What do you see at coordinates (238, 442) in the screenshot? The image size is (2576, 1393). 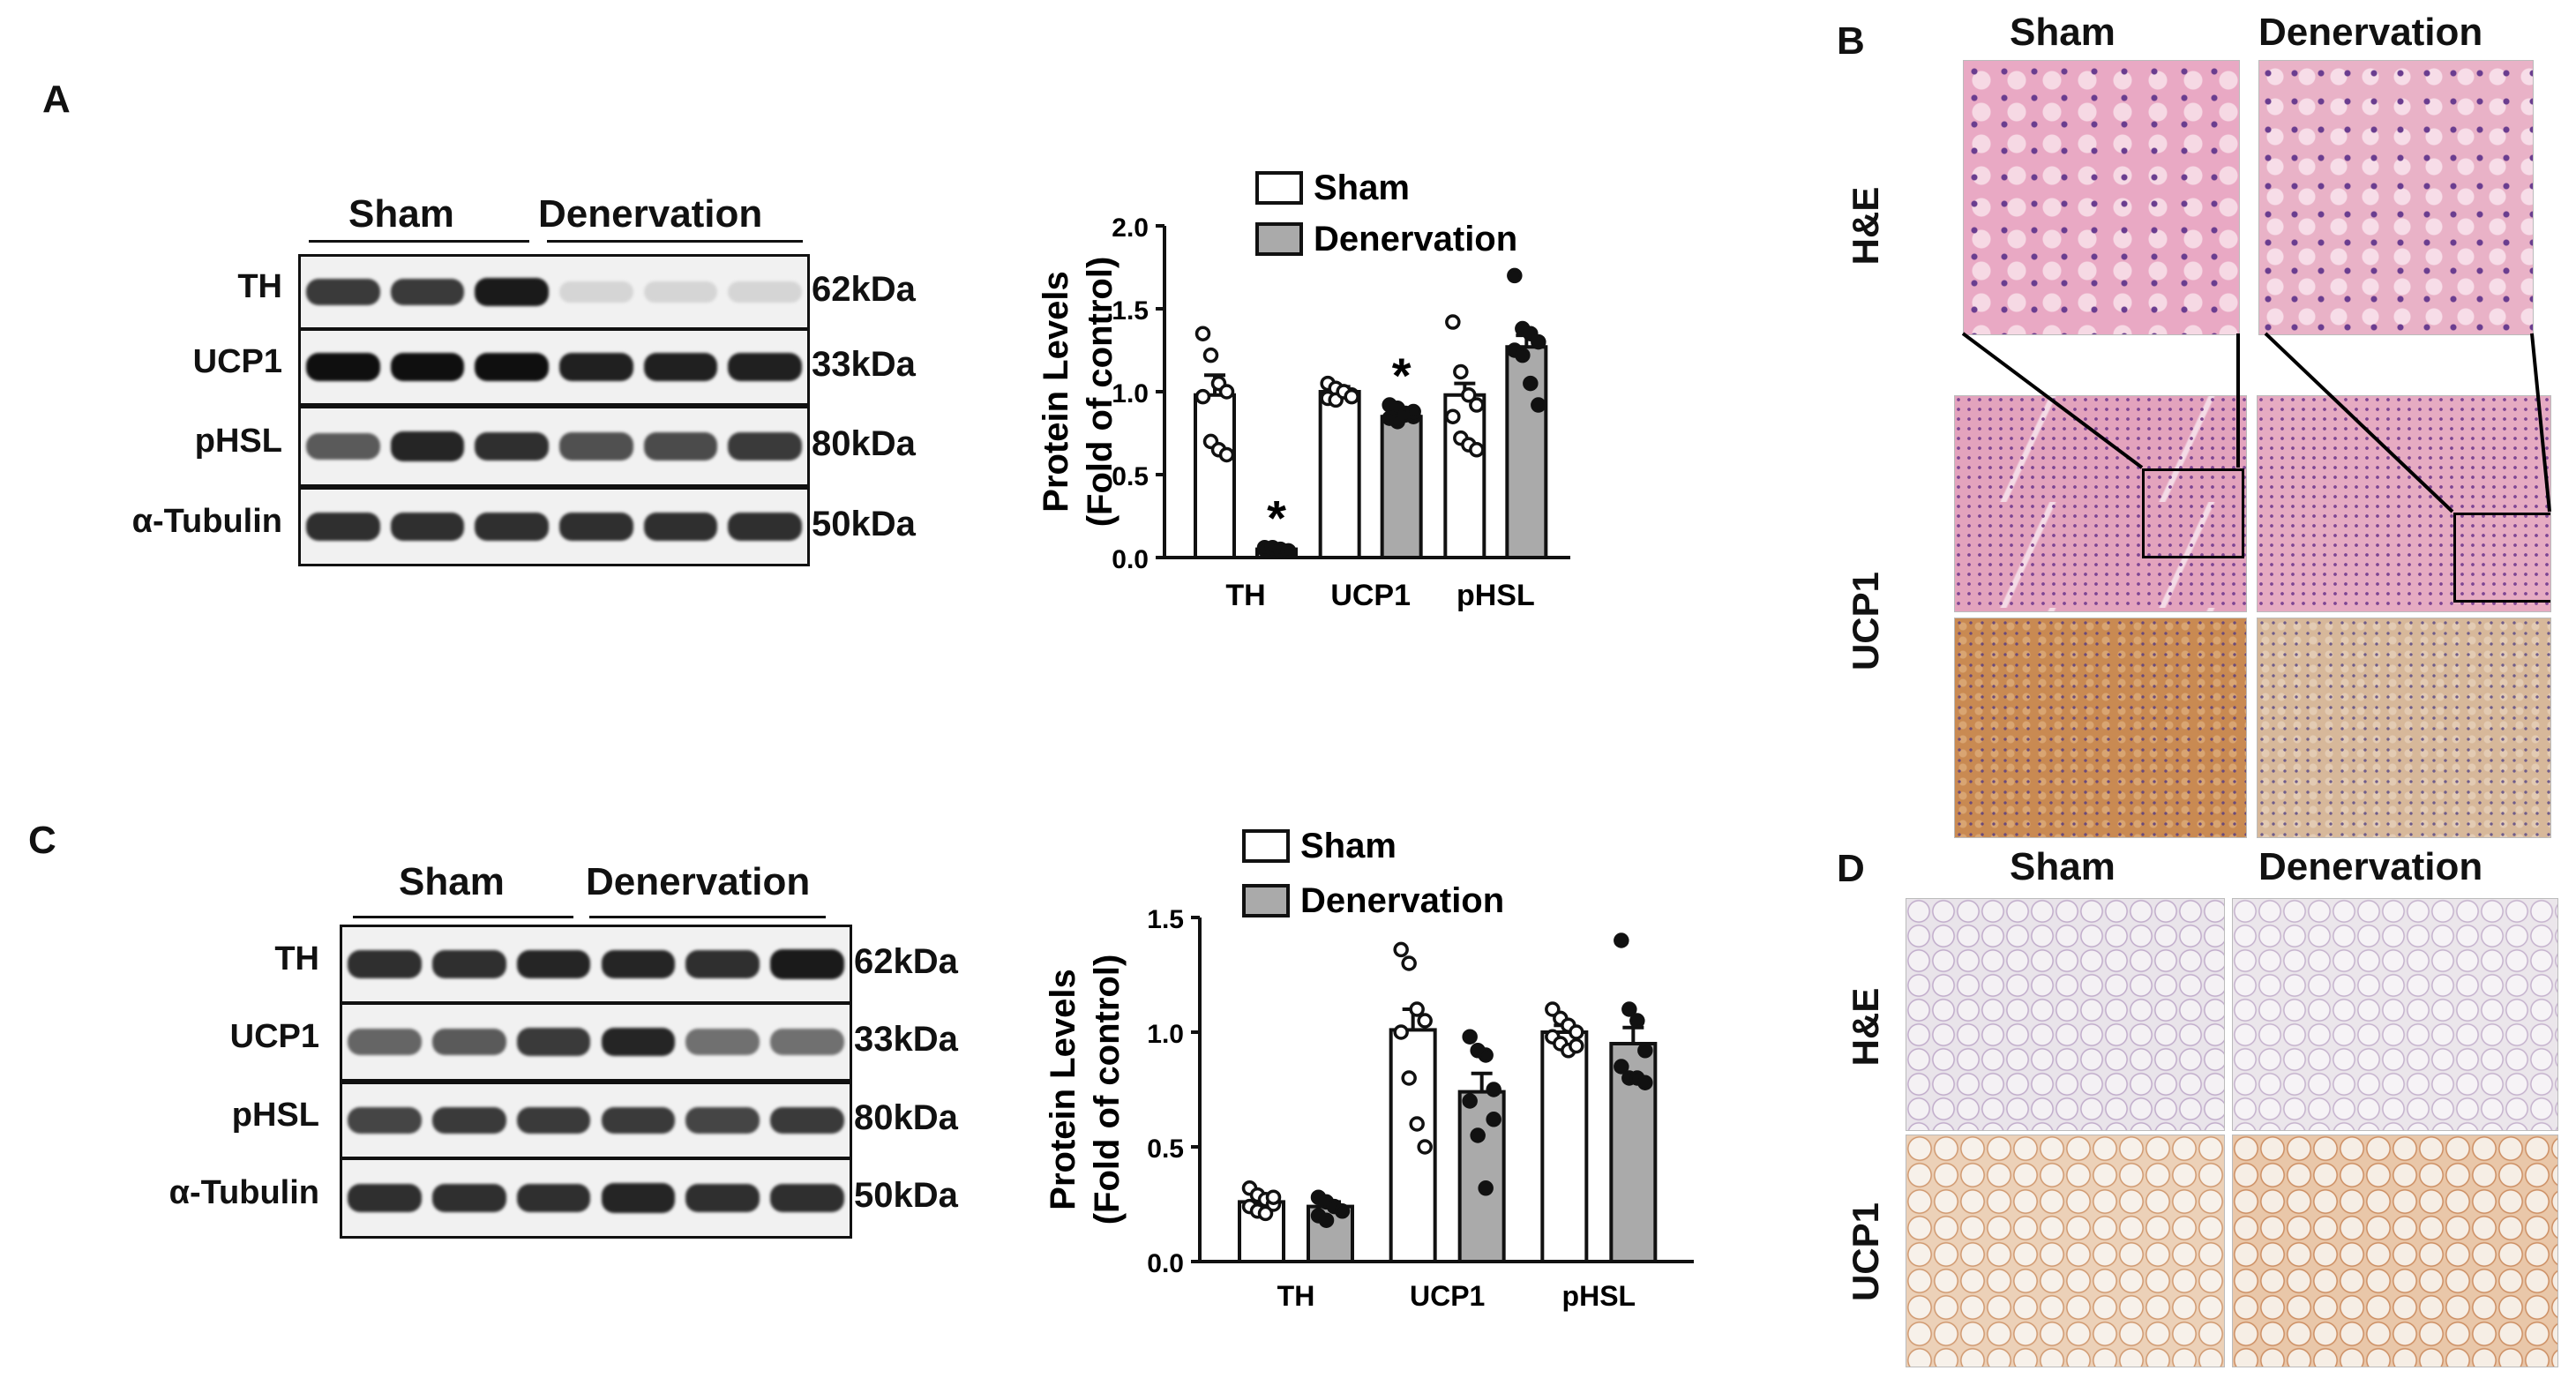 I see `blot-a-row-label: pHSL` at bounding box center [238, 442].